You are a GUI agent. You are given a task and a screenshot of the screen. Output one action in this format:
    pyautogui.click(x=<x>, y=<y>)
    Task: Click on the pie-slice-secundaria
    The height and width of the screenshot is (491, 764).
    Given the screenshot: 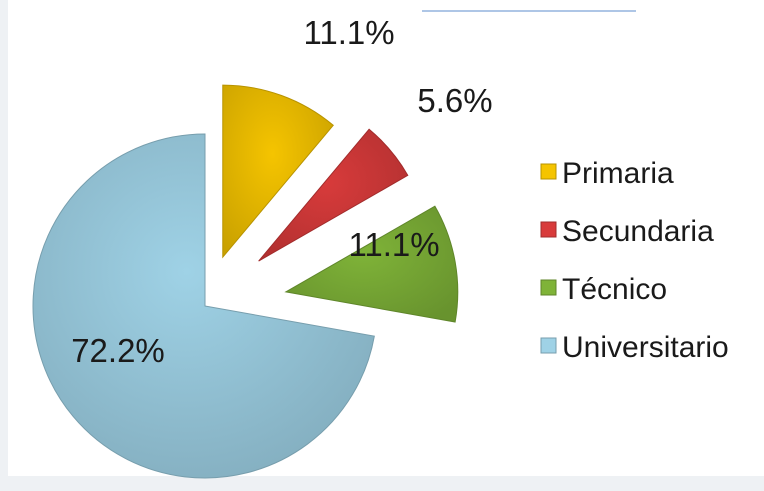 What is the action you would take?
    pyautogui.click(x=333, y=195)
    